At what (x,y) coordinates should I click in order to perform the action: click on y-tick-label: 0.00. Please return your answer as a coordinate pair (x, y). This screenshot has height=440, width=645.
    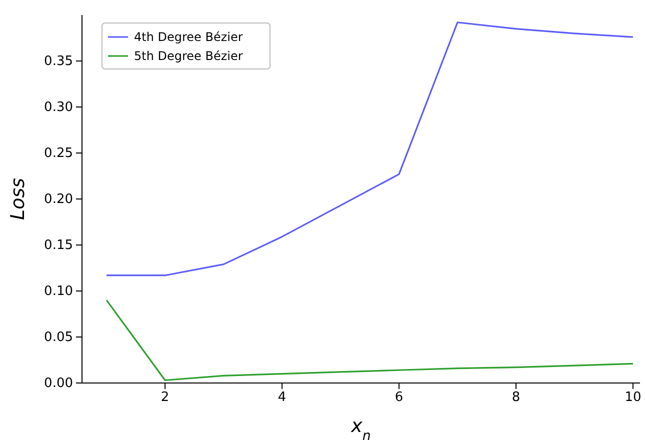
    Looking at the image, I should click on (58, 384).